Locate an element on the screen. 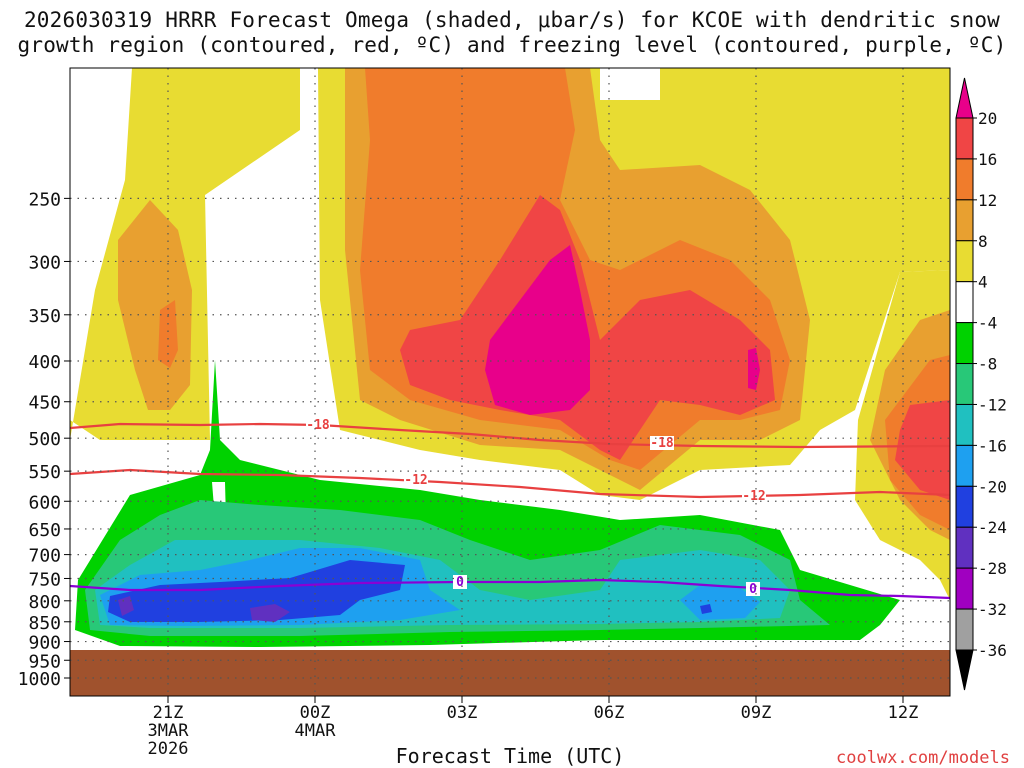 This screenshot has height=768, width=1024. x-tick-label: 09Z is located at coordinates (756, 713).